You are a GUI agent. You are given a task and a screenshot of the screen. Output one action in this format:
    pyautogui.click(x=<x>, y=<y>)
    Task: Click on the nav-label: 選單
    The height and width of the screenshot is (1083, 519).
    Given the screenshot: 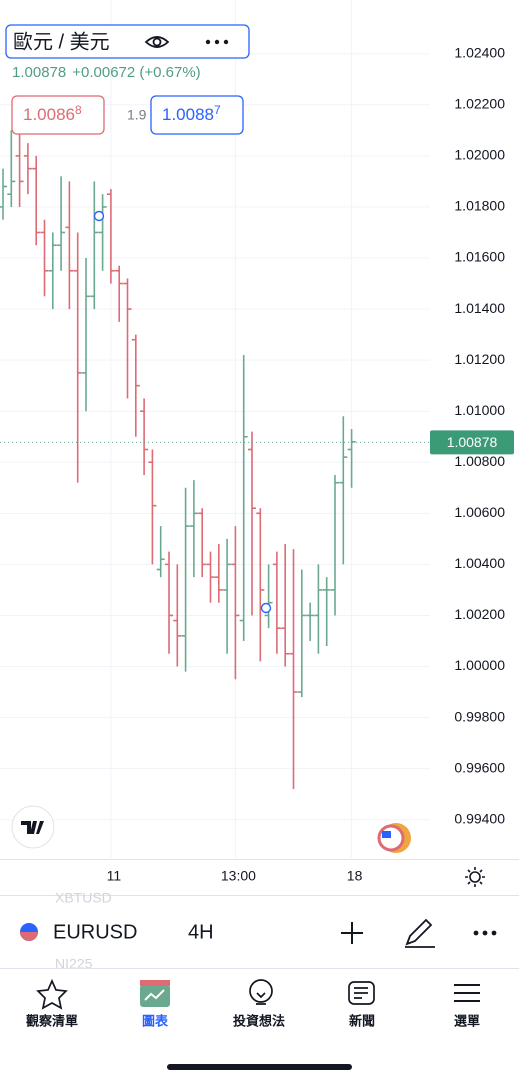 What is the action you would take?
    pyautogui.click(x=467, y=1020)
    